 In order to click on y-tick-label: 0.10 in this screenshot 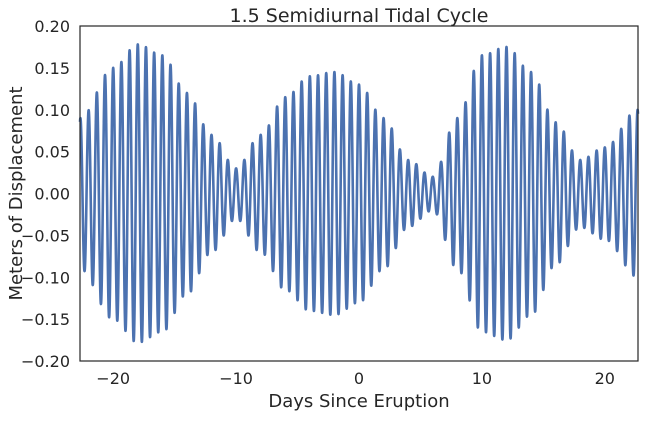, I will do `click(52, 110)`.